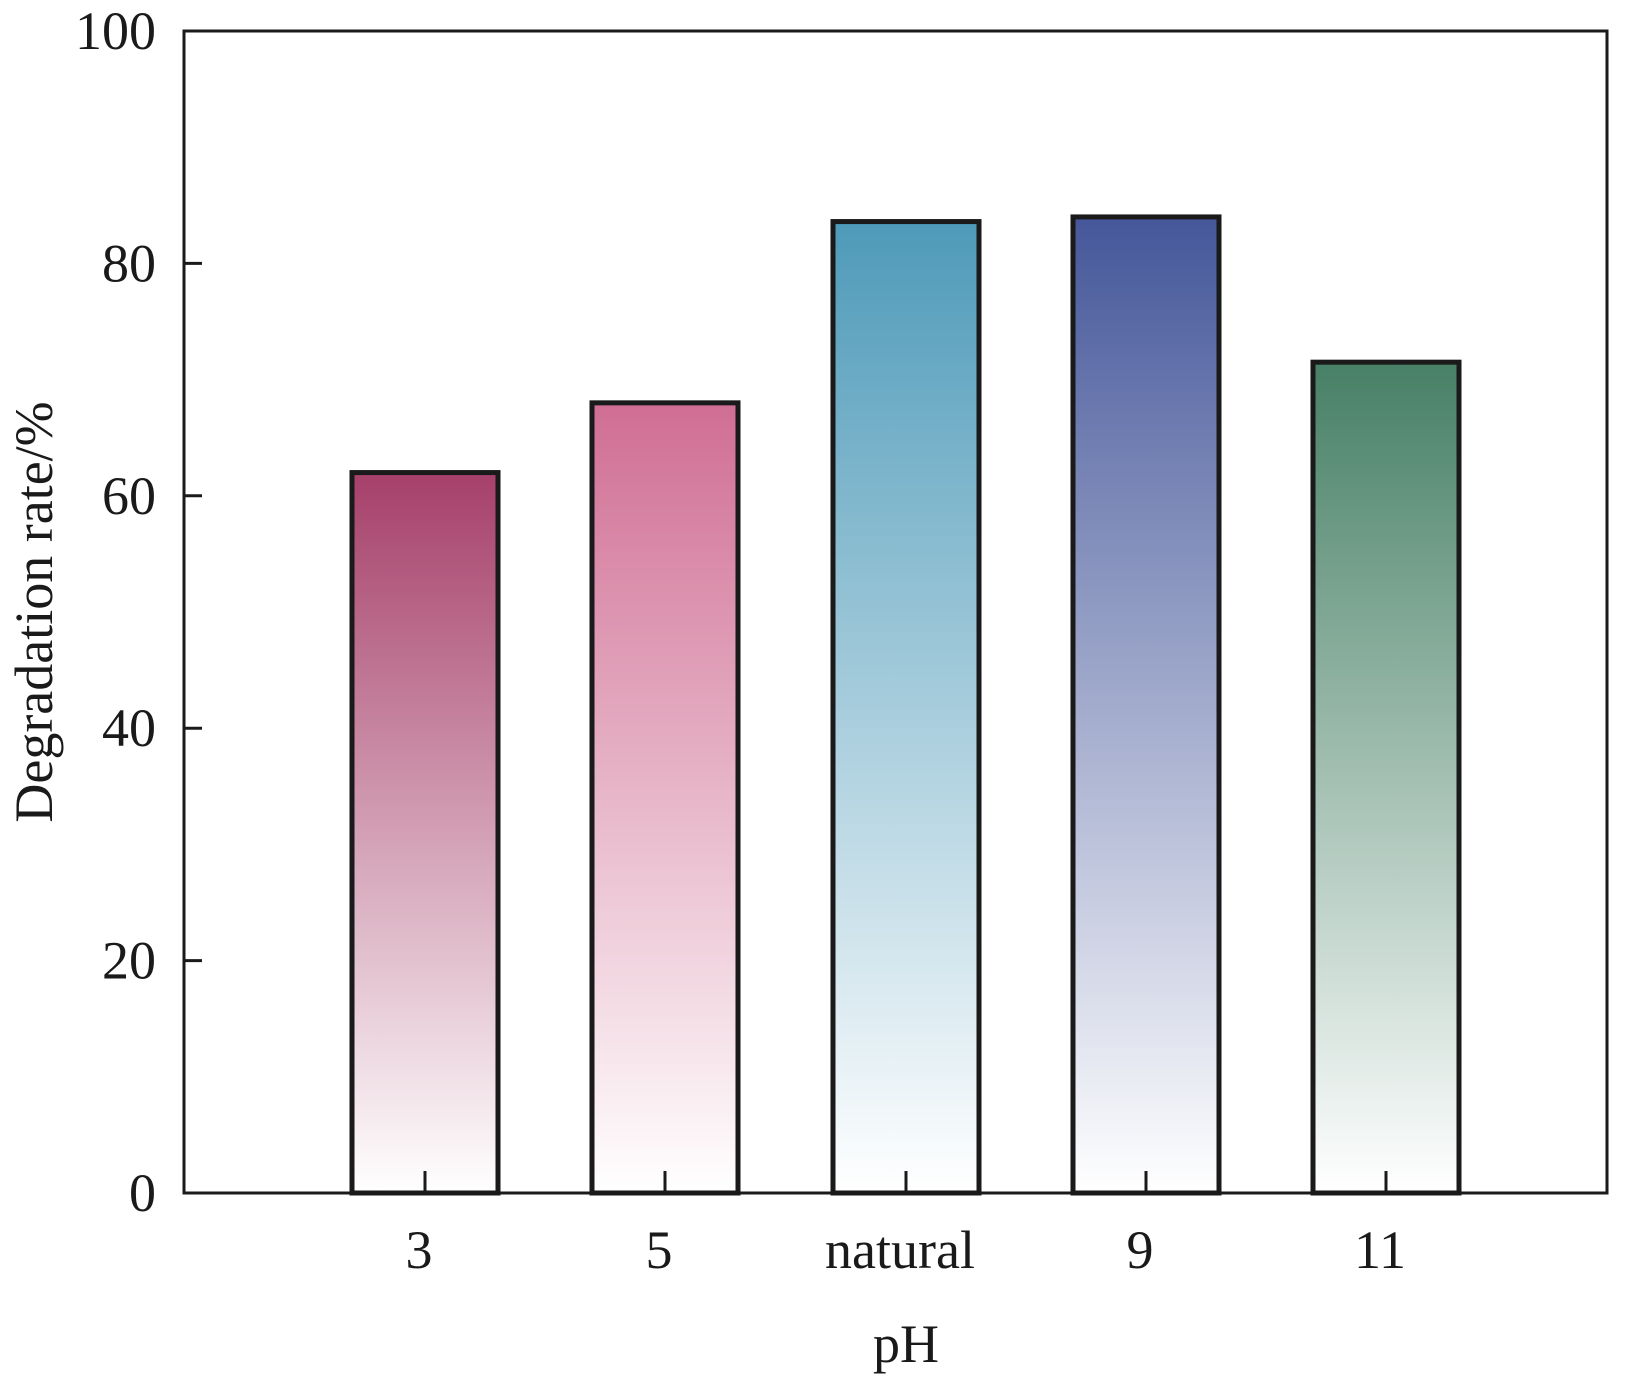 This screenshot has width=1628, height=1385. Describe the element at coordinates (34, 611) in the screenshot. I see `y-axis-title: Degradation rate/%` at that location.